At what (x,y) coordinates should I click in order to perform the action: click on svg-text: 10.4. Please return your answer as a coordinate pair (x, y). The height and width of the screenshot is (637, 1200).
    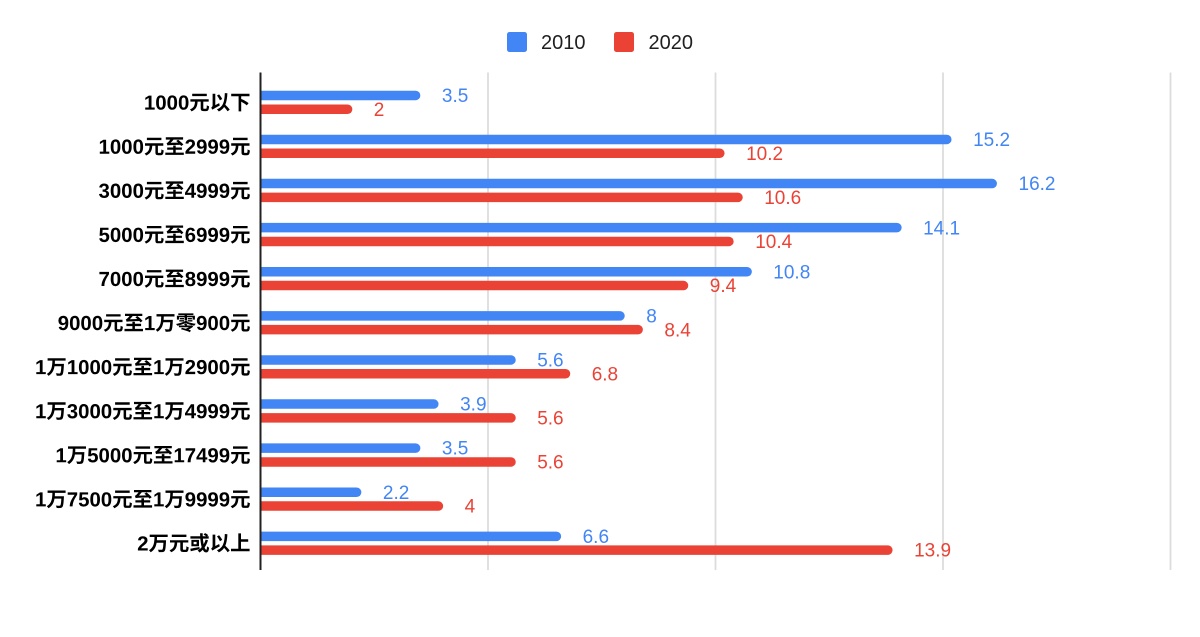
    Looking at the image, I should click on (773, 242).